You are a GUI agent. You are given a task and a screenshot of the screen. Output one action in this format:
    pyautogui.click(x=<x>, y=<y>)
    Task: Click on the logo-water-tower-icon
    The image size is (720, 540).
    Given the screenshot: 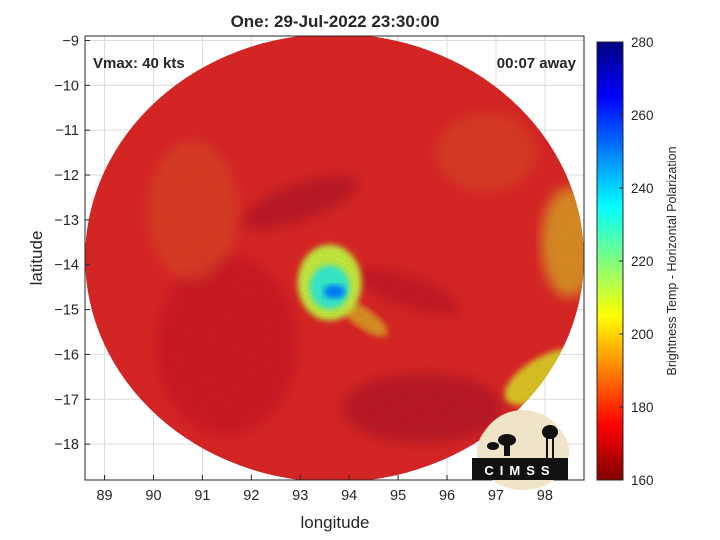 What is the action you would take?
    pyautogui.click(x=550, y=441)
    